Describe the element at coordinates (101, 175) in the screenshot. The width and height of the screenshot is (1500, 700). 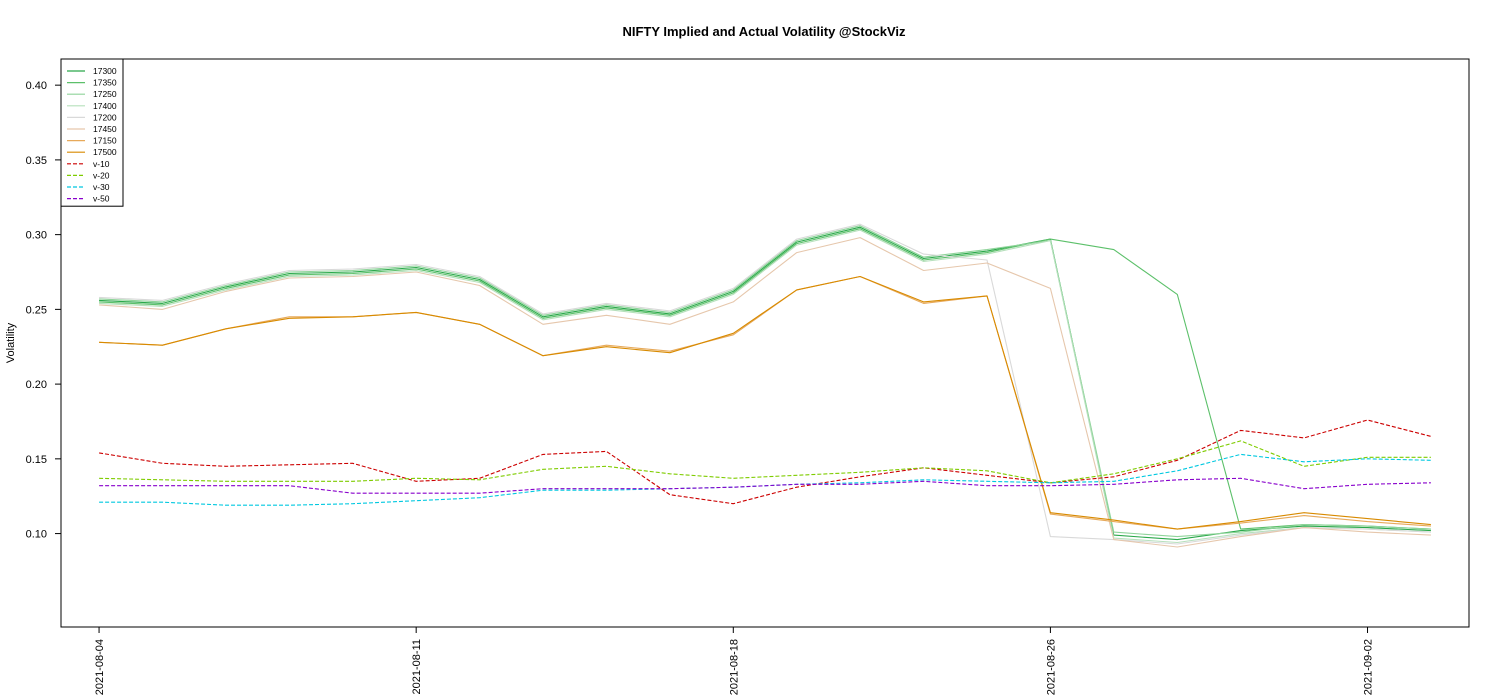
I see `legend-label-v-20: v-20` at that location.